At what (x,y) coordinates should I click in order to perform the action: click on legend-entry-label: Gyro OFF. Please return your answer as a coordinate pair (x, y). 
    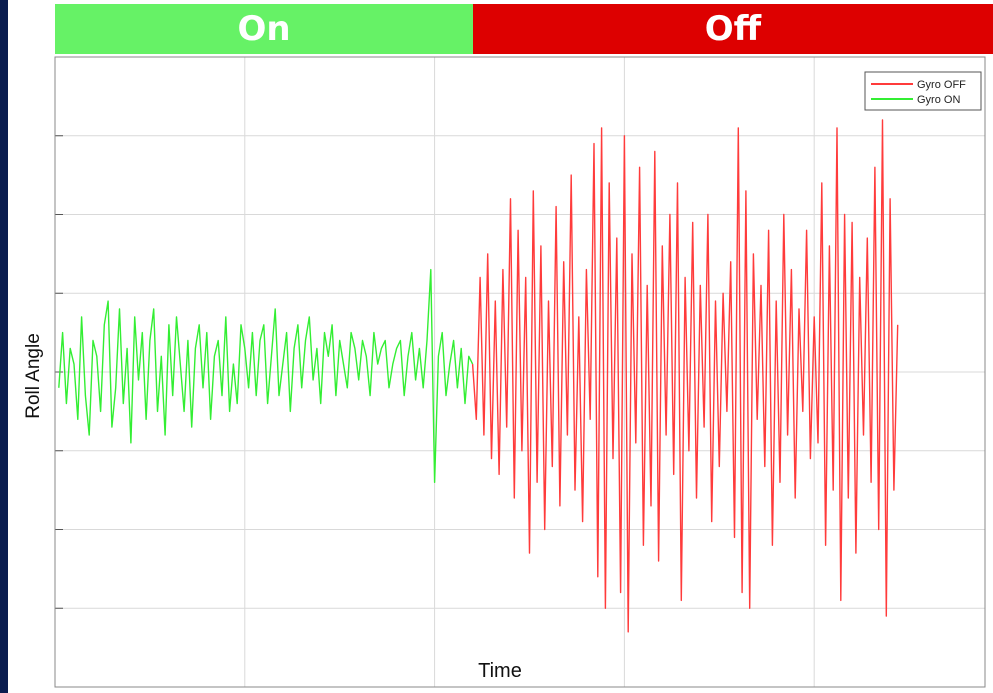
    Looking at the image, I should click on (941, 85).